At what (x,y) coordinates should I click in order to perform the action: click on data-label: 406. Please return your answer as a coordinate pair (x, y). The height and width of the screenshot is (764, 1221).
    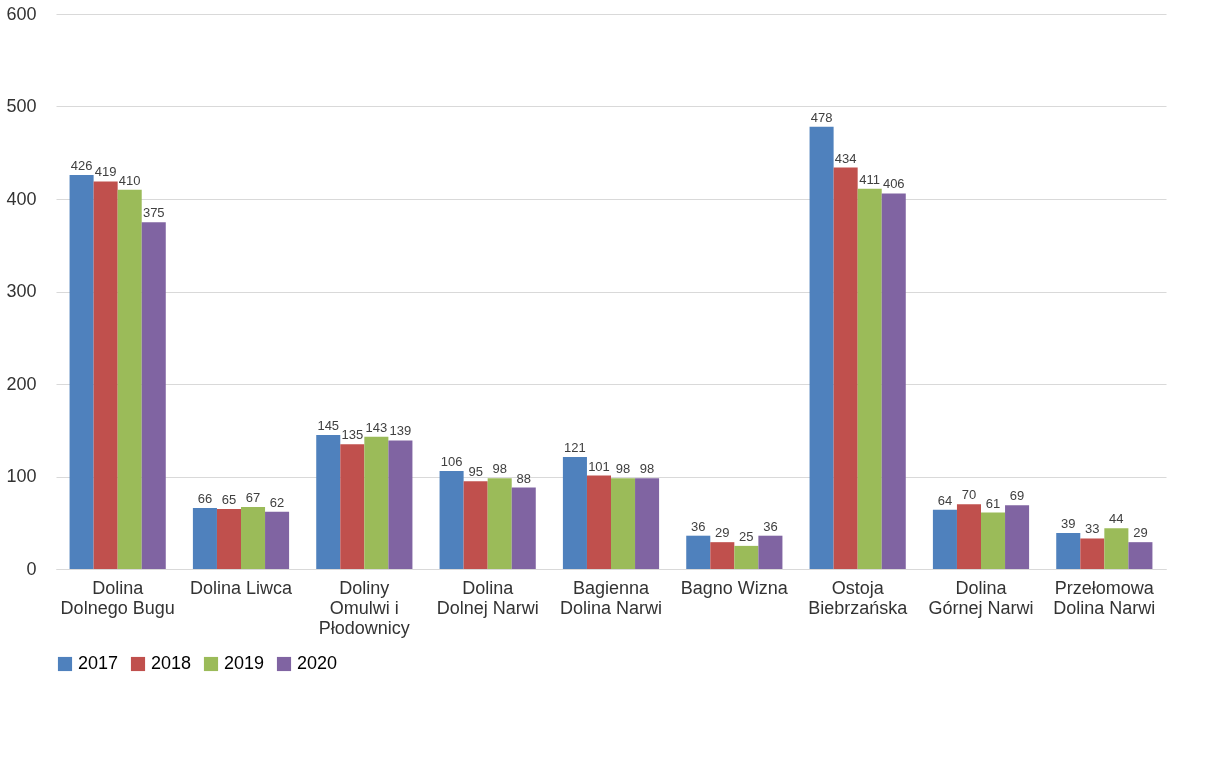
    Looking at the image, I should click on (893, 184).